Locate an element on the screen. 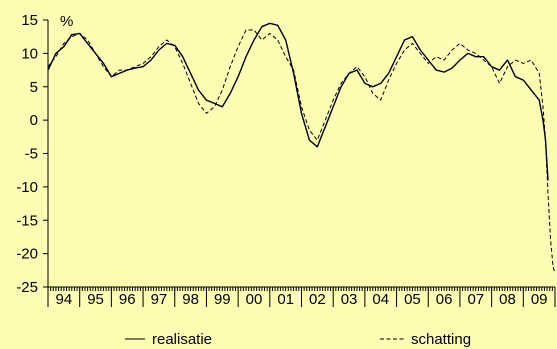  legend-label-schatting: schatting is located at coordinates (441, 339).